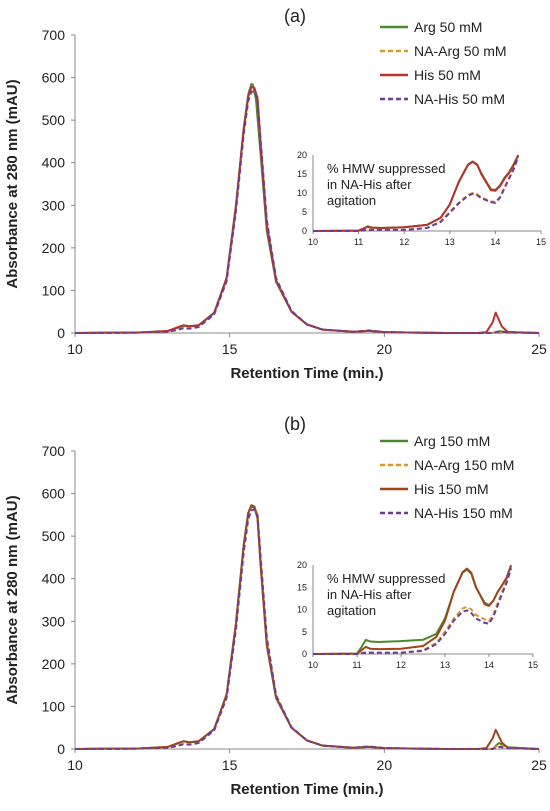 The width and height of the screenshot is (550, 811). What do you see at coordinates (447, 75) in the screenshot?
I see `legend-label: His 50 mM` at bounding box center [447, 75].